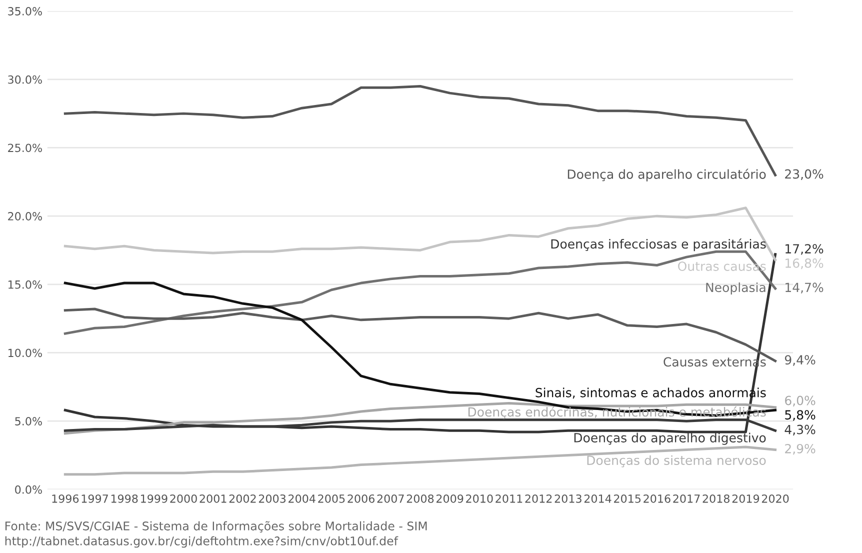 The width and height of the screenshot is (862, 553). What do you see at coordinates (804, 174) in the screenshot?
I see `data-label: 23,0%` at bounding box center [804, 174].